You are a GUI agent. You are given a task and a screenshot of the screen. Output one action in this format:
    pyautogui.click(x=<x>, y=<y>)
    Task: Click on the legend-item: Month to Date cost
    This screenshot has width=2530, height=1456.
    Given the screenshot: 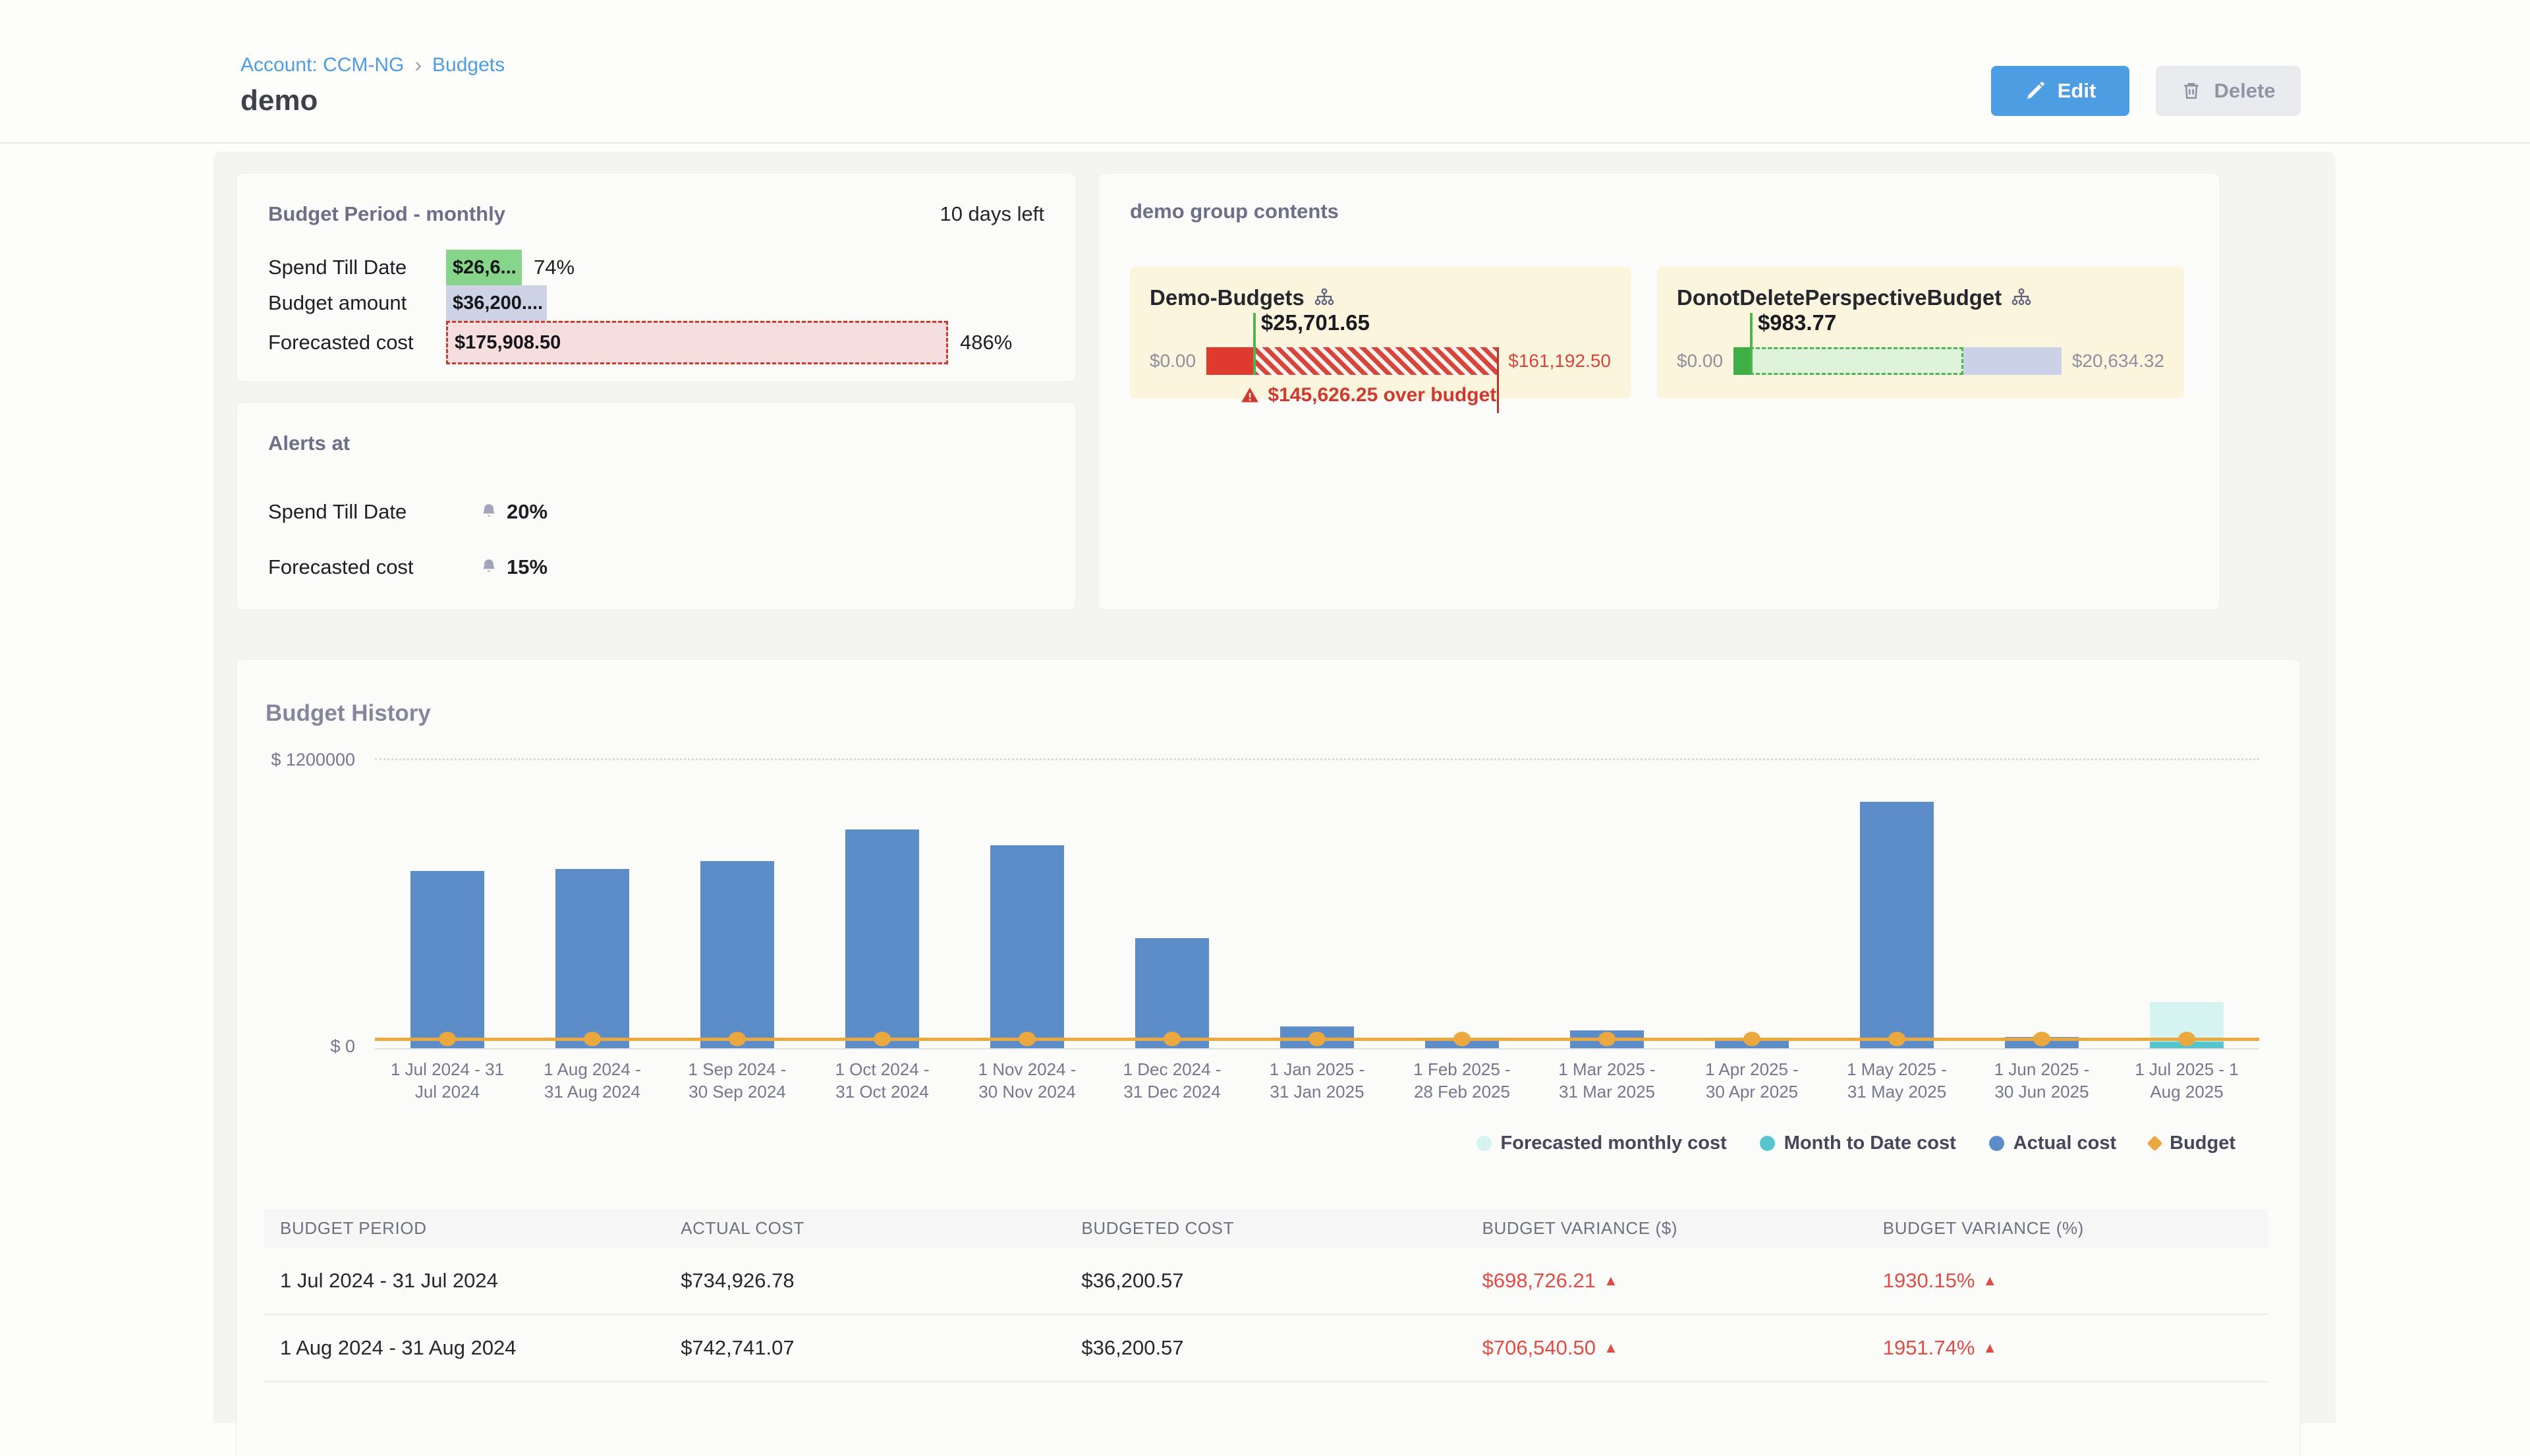 What is the action you would take?
    pyautogui.click(x=1857, y=1143)
    